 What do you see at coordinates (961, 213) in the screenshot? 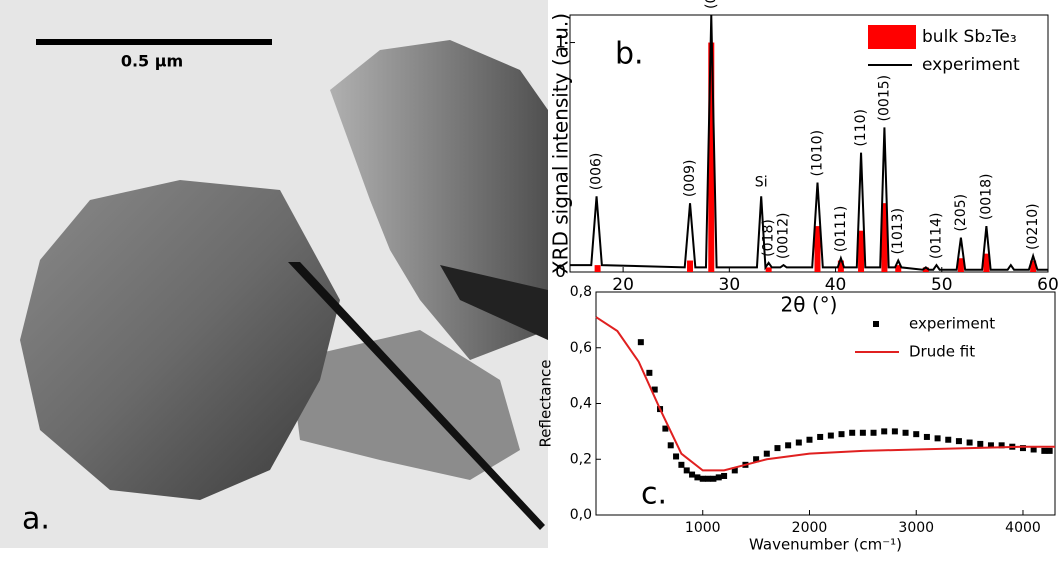
I see `peak-label: (205)` at bounding box center [961, 213].